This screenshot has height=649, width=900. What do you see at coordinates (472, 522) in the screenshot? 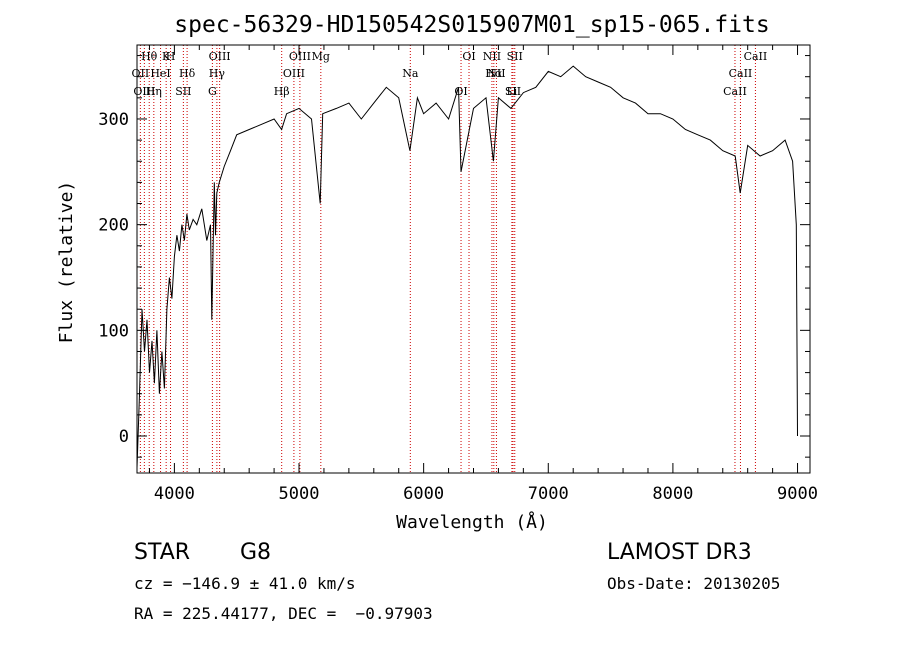
I see `x-axis-label: Wavelength (Å)` at bounding box center [472, 522].